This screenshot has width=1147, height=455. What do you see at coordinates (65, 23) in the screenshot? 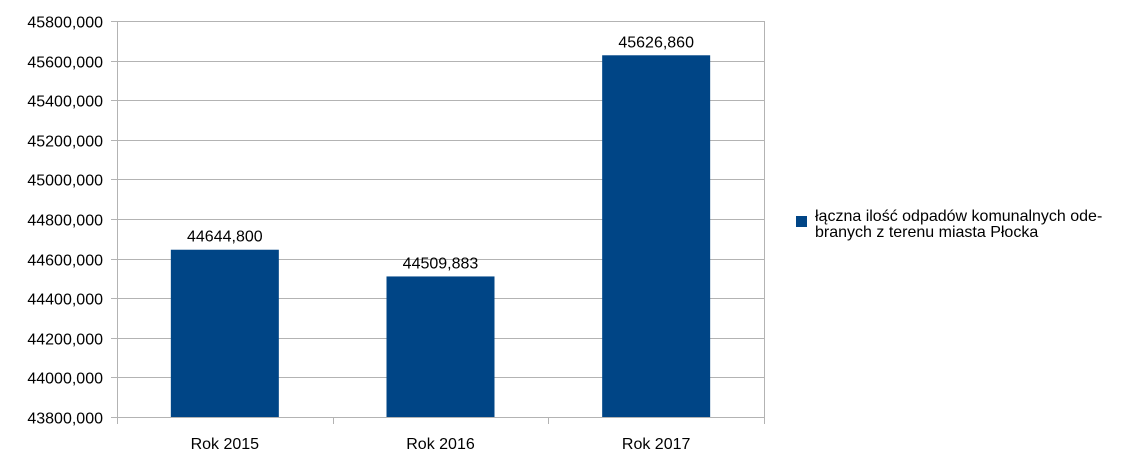
I see `y-tick-label: 45800,000` at bounding box center [65, 23].